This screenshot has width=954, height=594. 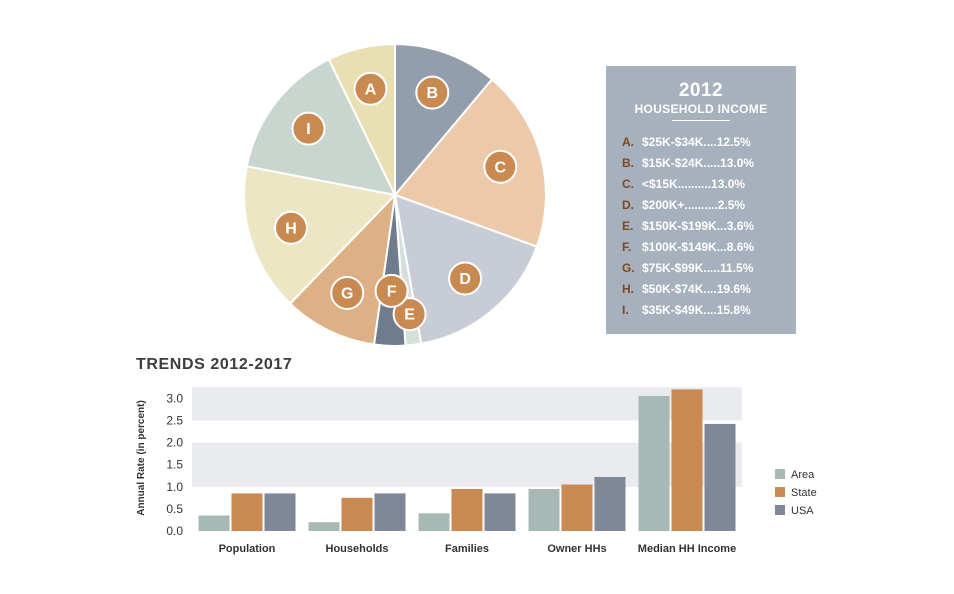 What do you see at coordinates (357, 549) in the screenshot?
I see `x-category-label: Households` at bounding box center [357, 549].